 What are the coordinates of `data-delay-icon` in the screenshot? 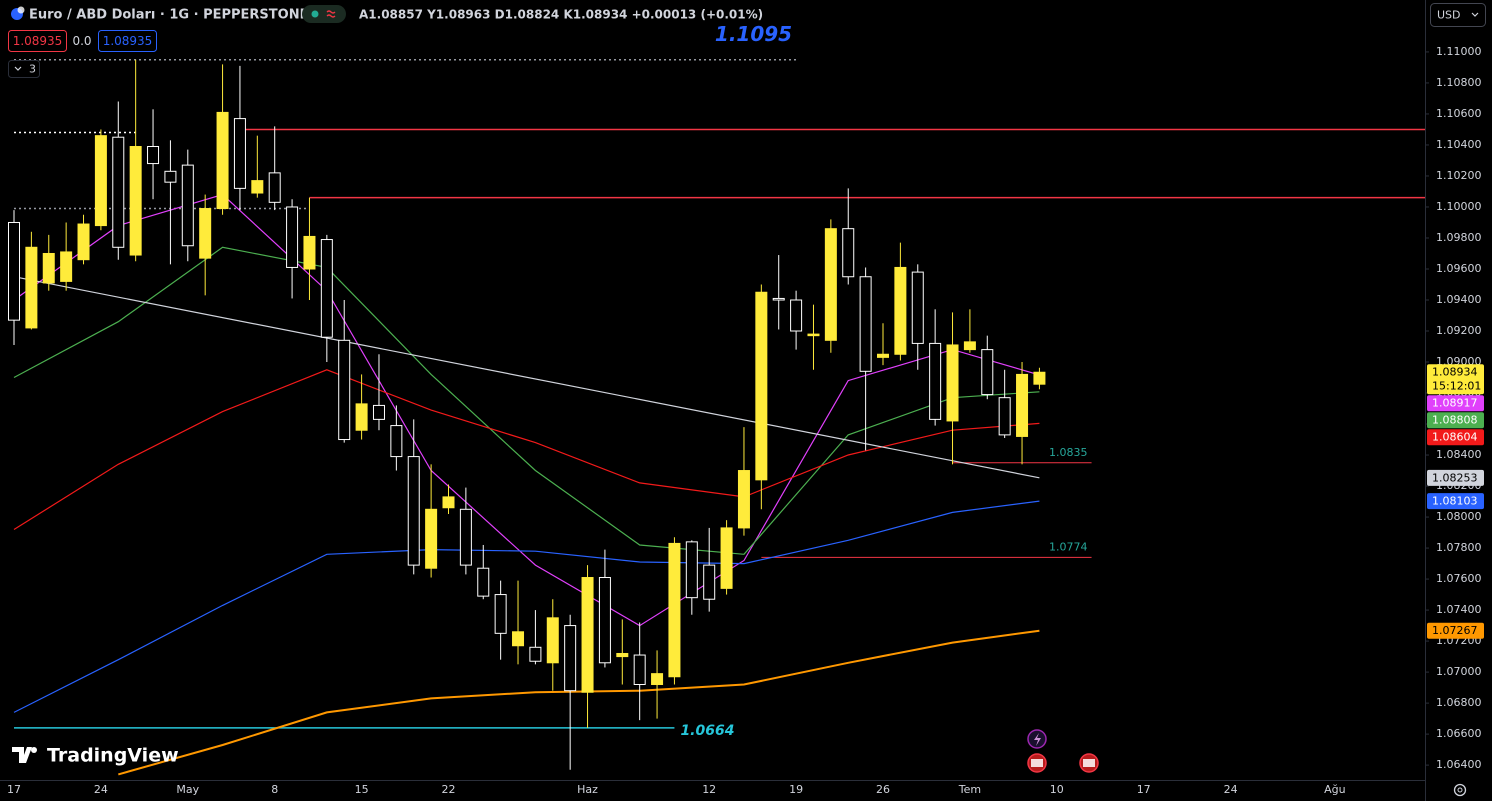 It's located at (331, 14).